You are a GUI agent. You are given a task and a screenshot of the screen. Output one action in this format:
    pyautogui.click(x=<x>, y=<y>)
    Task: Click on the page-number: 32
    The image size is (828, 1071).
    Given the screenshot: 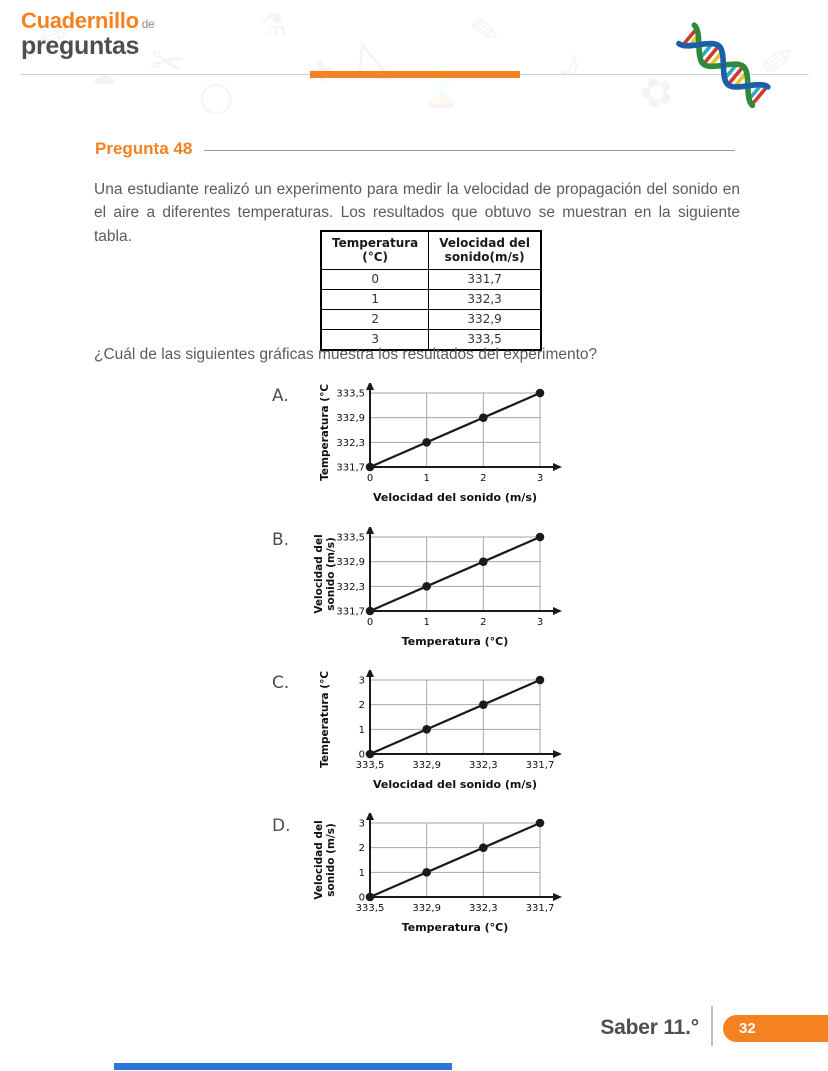 What is the action you would take?
    pyautogui.click(x=747, y=1028)
    